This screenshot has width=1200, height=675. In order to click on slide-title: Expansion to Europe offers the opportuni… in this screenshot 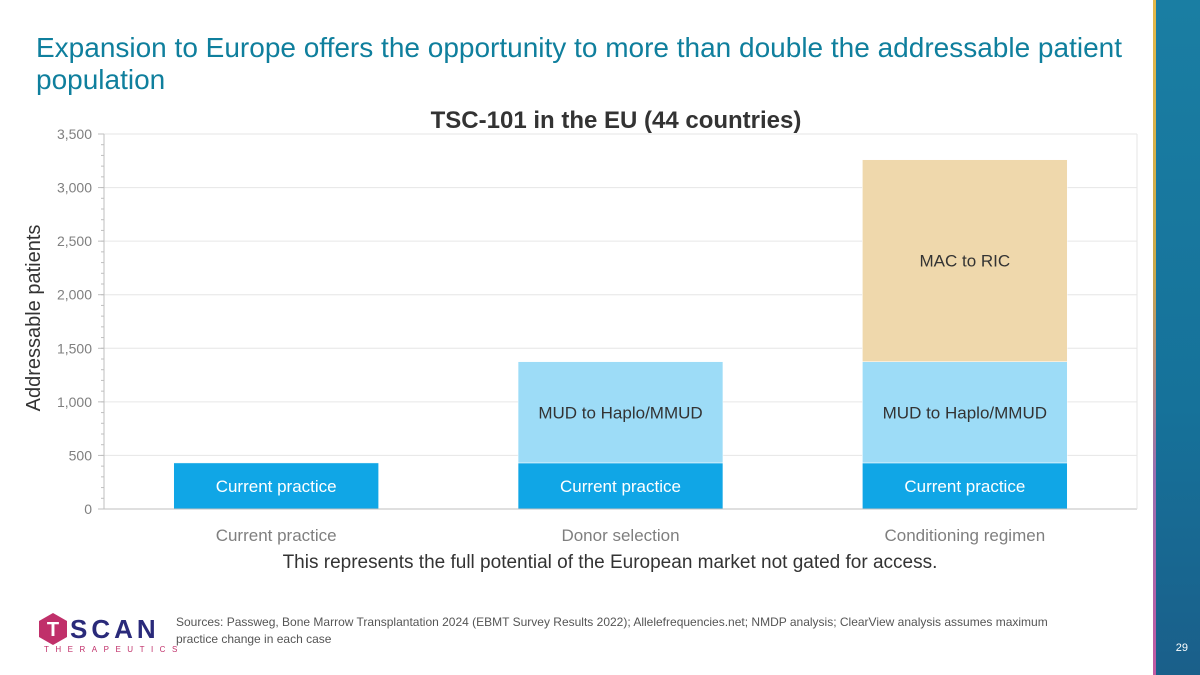, I will do `click(579, 63)`.